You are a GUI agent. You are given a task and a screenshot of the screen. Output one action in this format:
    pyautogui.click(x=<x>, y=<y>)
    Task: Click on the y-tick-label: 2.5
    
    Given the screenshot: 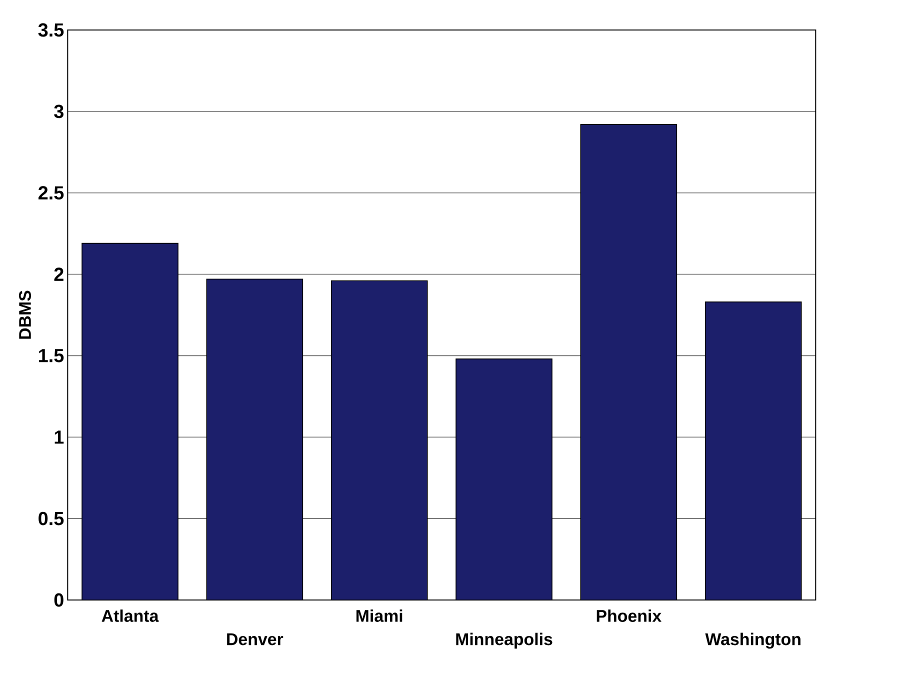 What is the action you would take?
    pyautogui.click(x=51, y=193)
    